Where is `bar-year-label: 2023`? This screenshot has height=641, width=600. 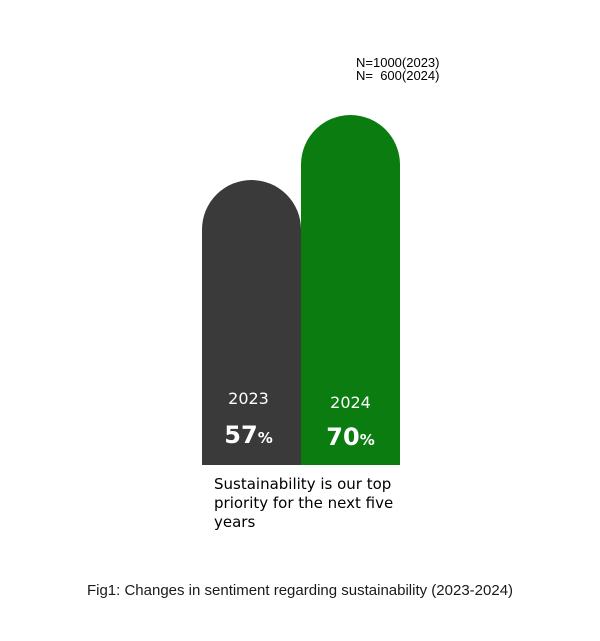
bar-year-label: 2023 is located at coordinates (248, 398).